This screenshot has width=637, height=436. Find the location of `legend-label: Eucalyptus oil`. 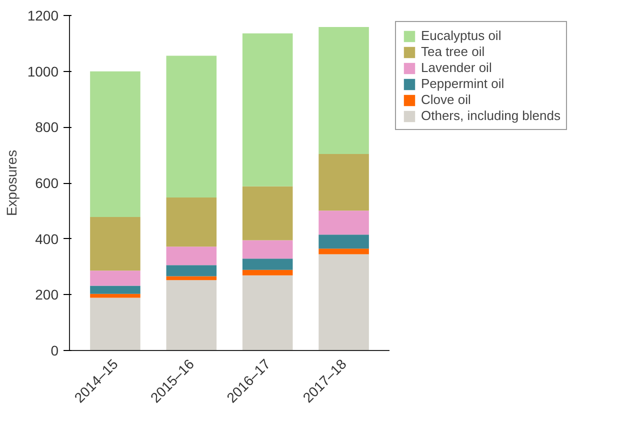

legend-label: Eucalyptus oil is located at coordinates (461, 35).